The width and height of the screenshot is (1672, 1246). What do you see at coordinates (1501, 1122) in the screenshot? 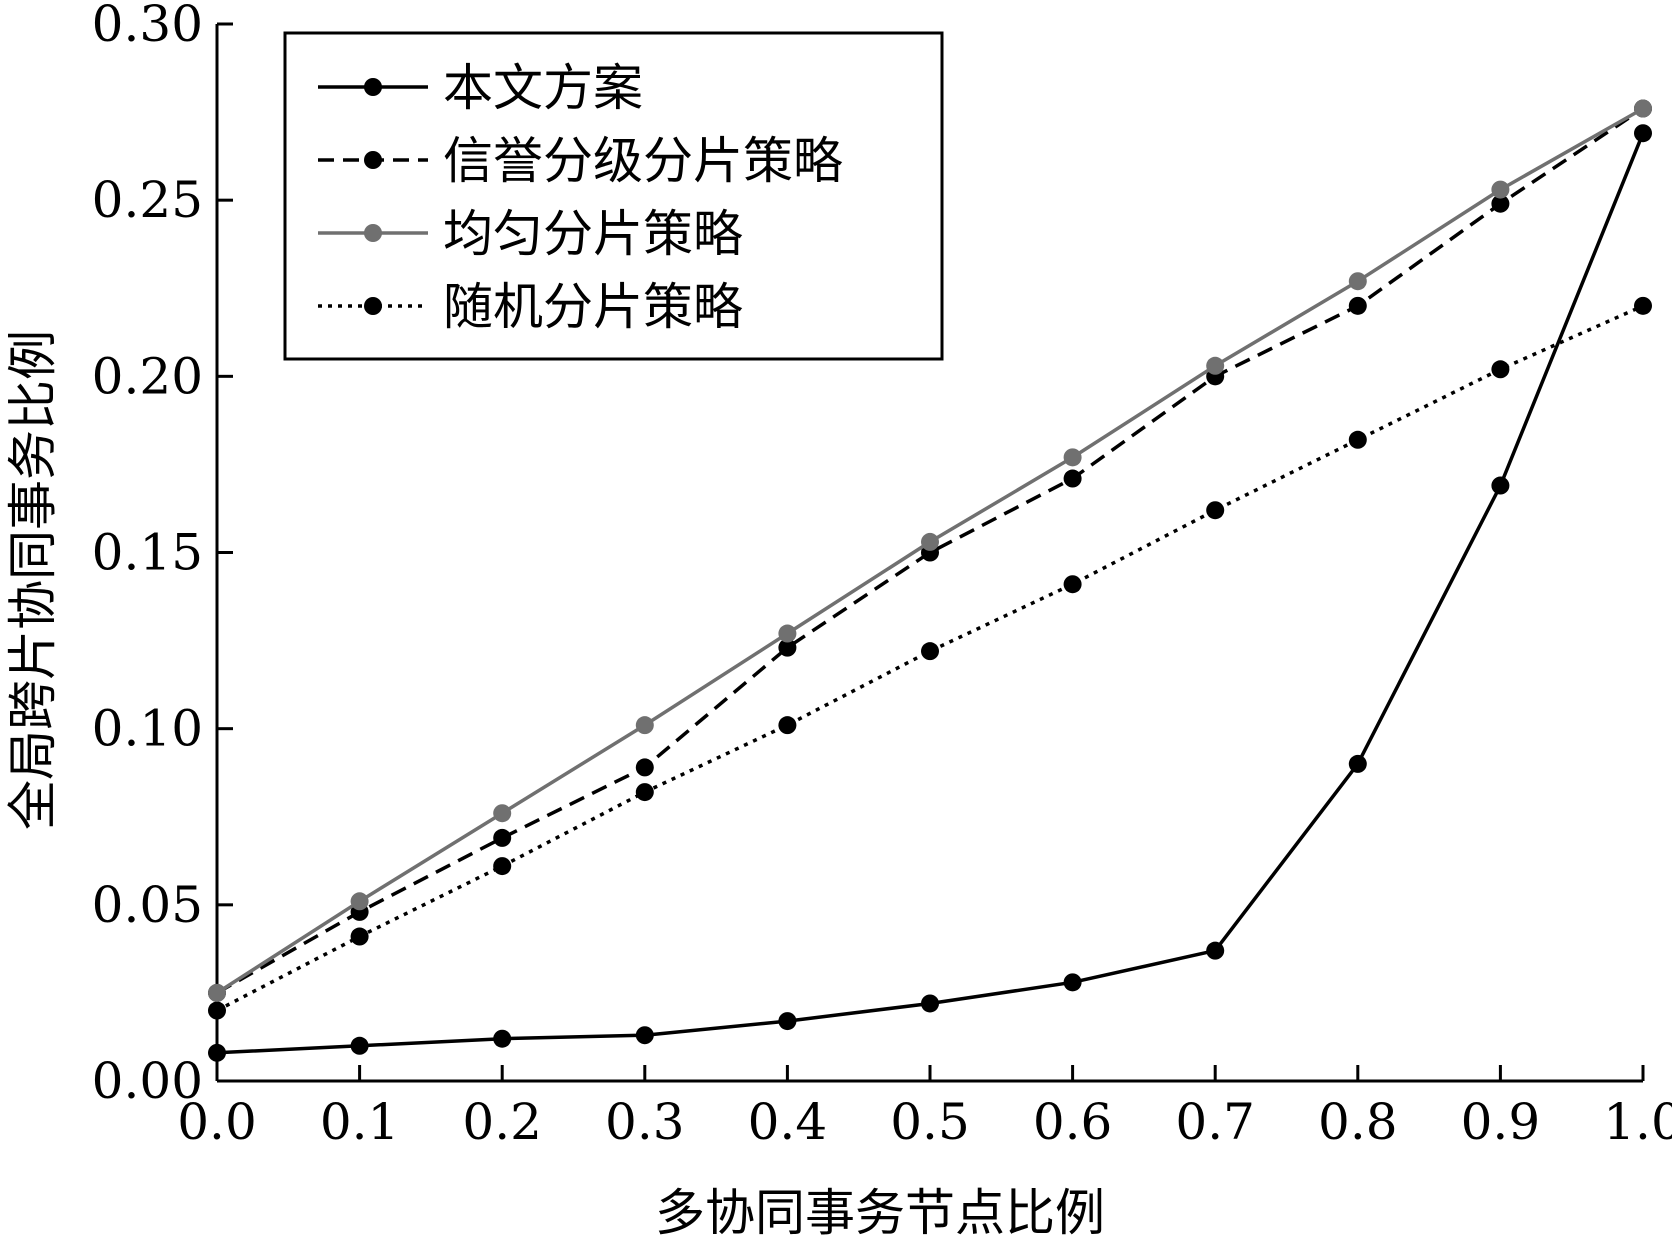
I see `x-tick-label: 0.9` at bounding box center [1501, 1122].